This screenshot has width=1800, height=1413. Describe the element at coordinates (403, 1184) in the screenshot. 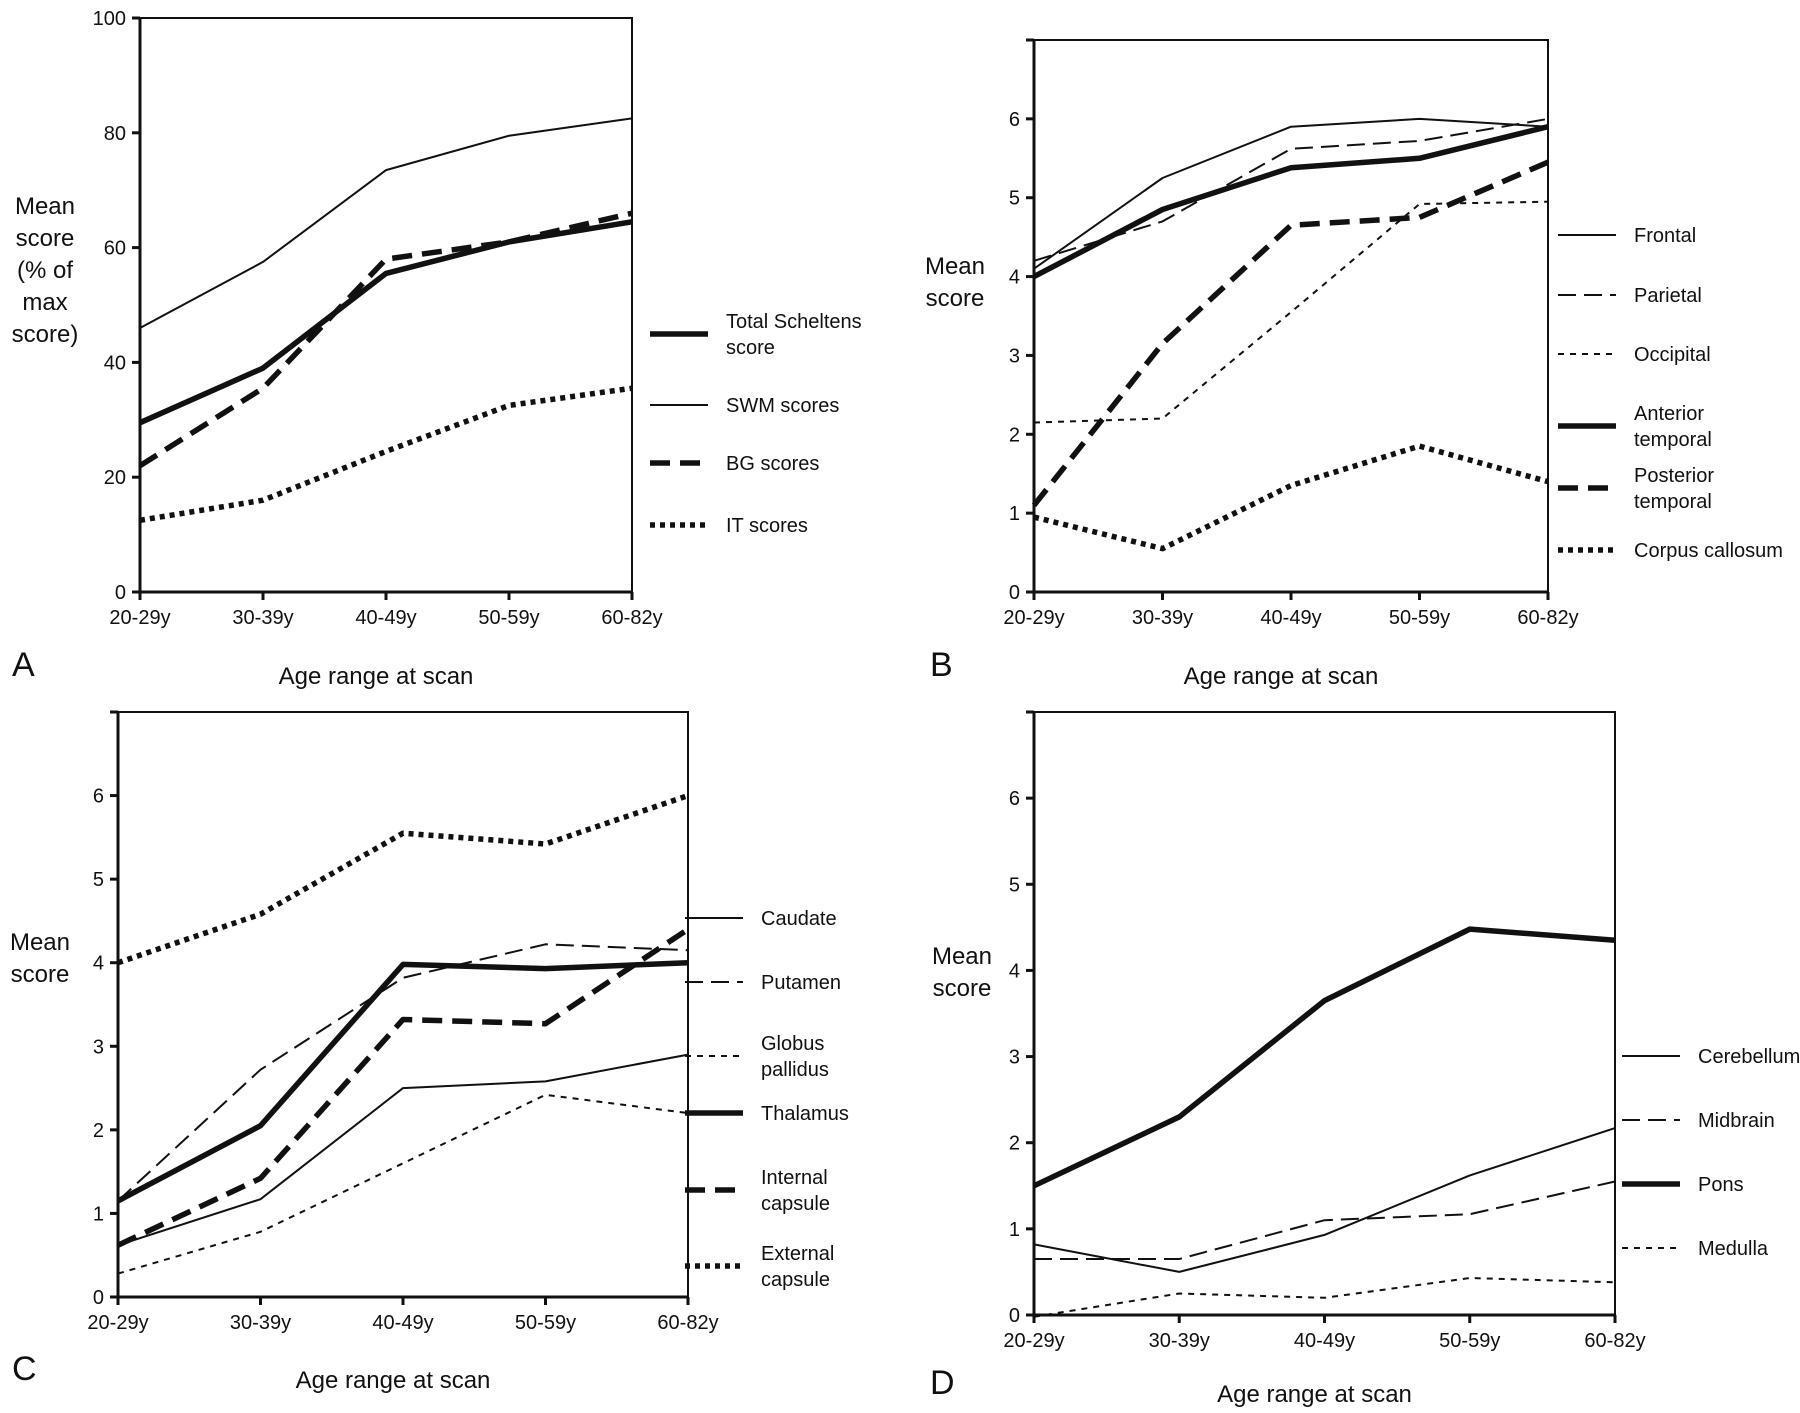

I see `series-line-globus-pallidus` at that location.